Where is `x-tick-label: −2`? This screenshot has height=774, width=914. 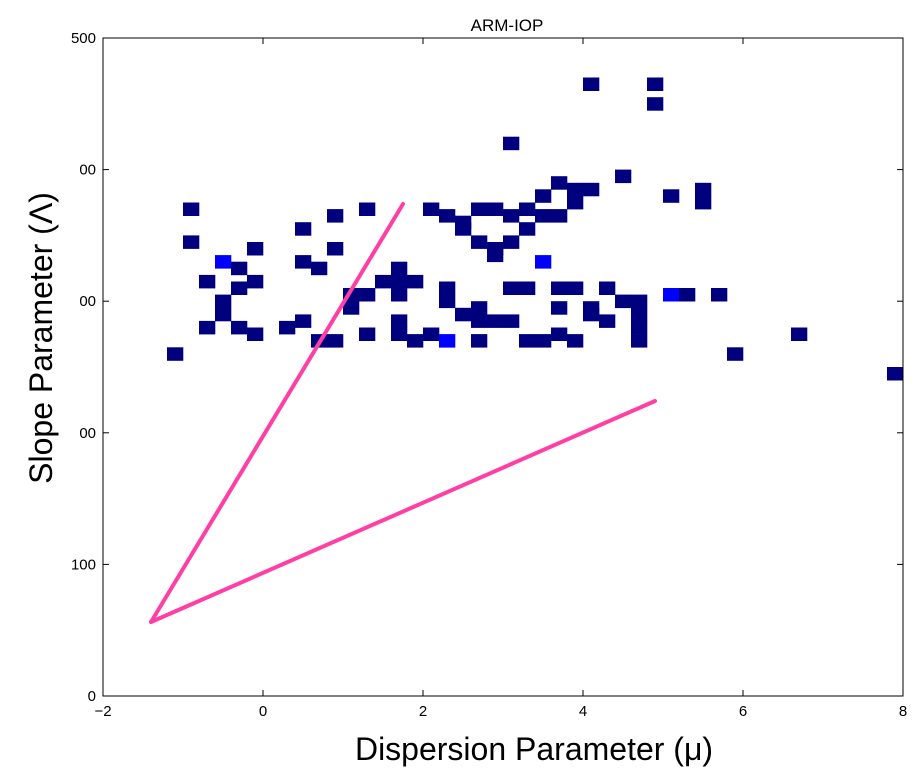
x-tick-label: −2 is located at coordinates (102, 711).